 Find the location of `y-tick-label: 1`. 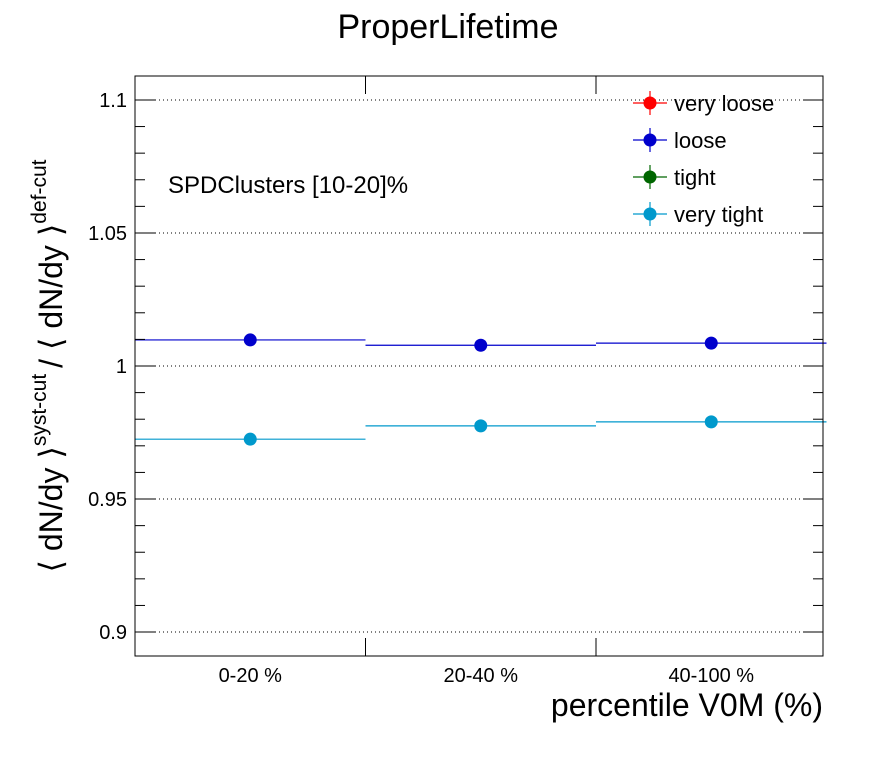

y-tick-label: 1 is located at coordinates (121, 367).